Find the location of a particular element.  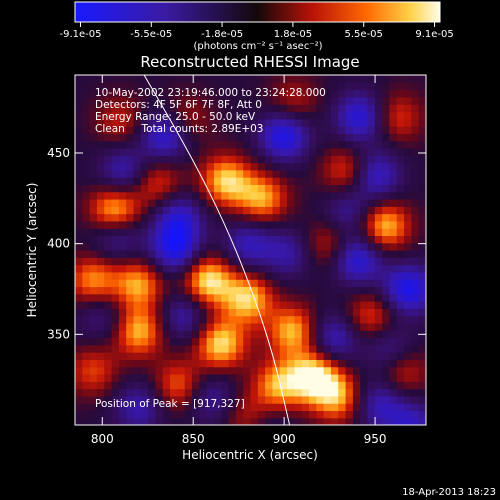

x-tick-label: 850 is located at coordinates (193, 439).